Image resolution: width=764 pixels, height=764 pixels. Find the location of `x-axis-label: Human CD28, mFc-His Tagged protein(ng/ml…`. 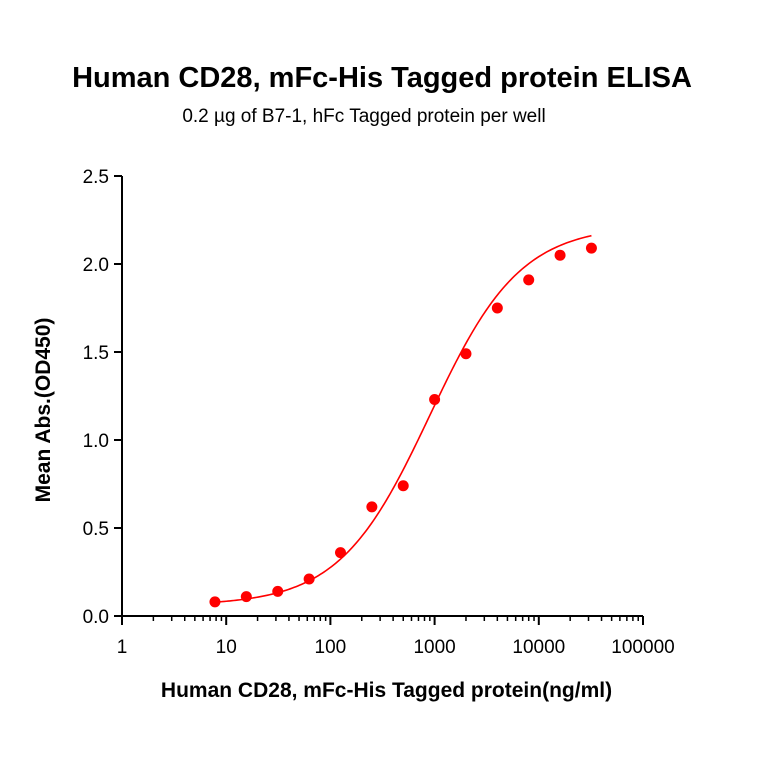

x-axis-label: Human CD28, mFc-His Tagged protein(ng/ml… is located at coordinates (386, 690).